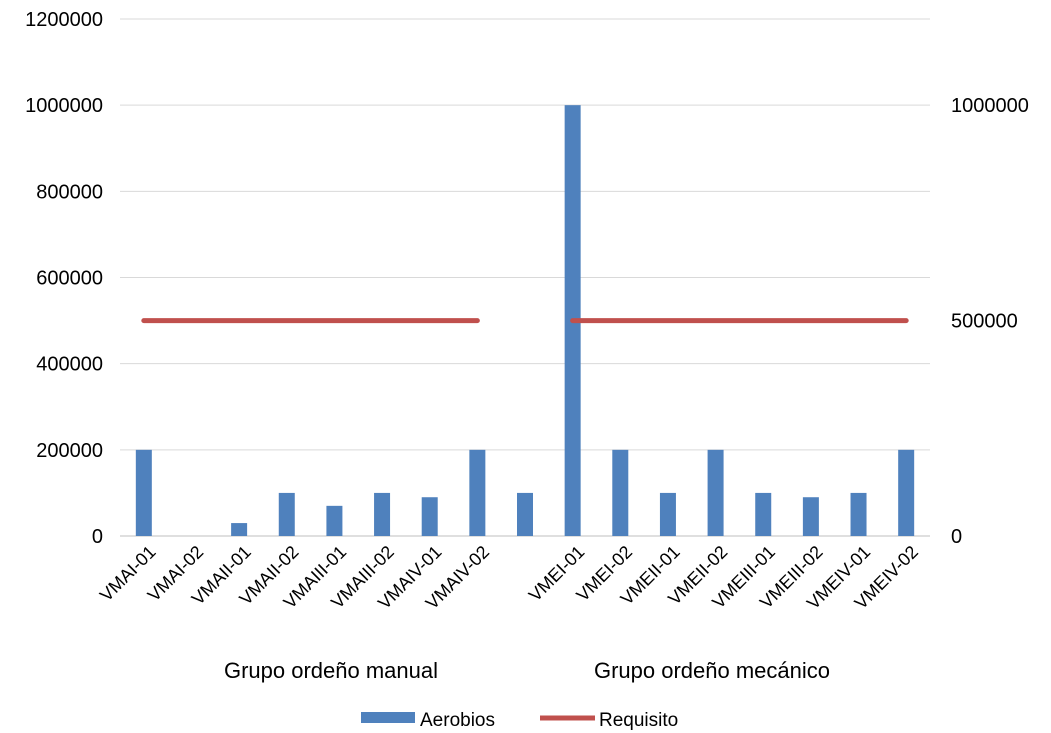  I want to click on y-left-tick-label: 1000000, so click(64, 106).